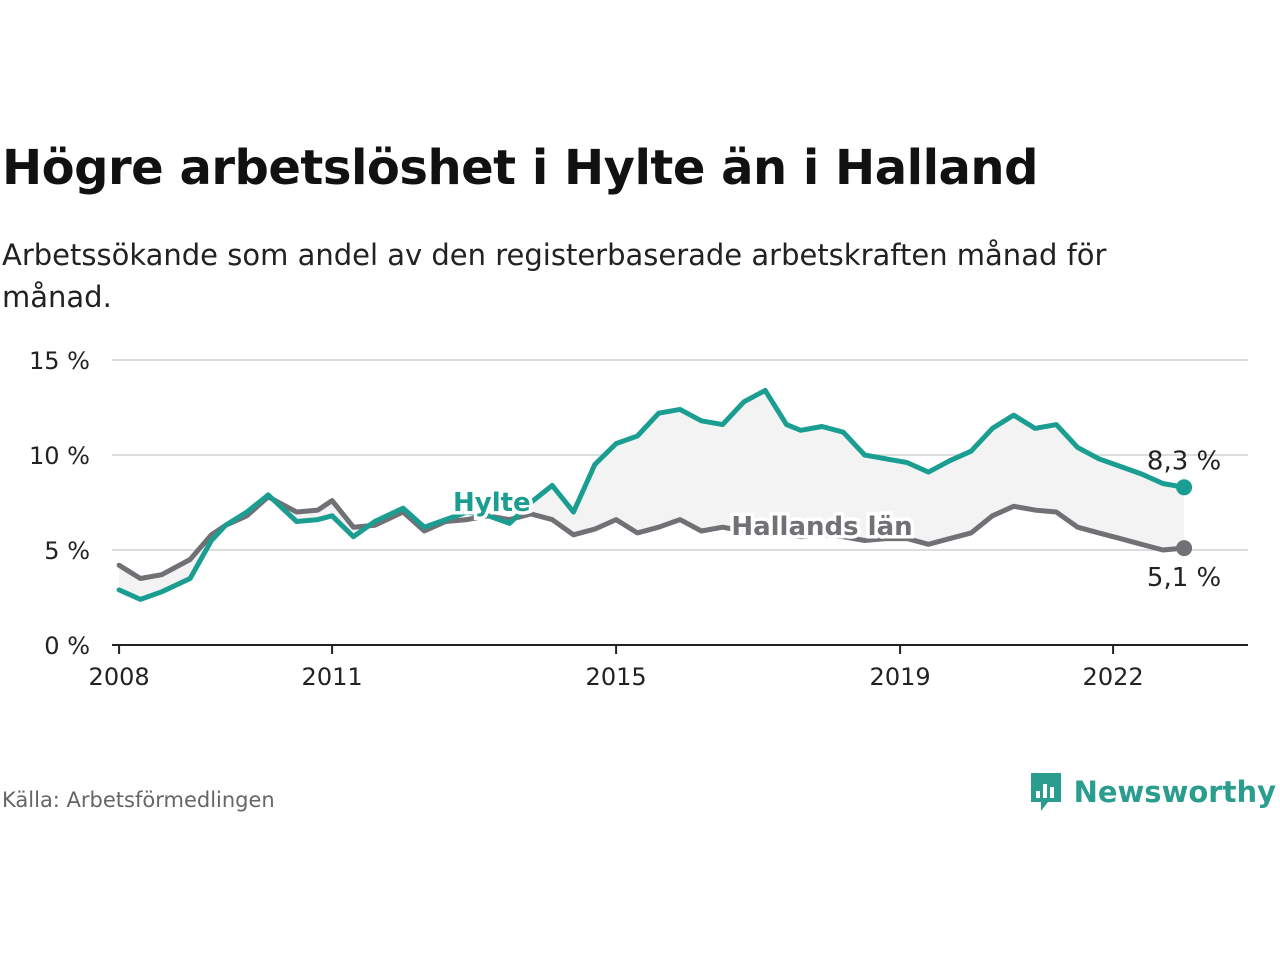 This screenshot has width=1280, height=960. What do you see at coordinates (138, 800) in the screenshot?
I see `source-note: Källa: Arbetsförmedlingen` at bounding box center [138, 800].